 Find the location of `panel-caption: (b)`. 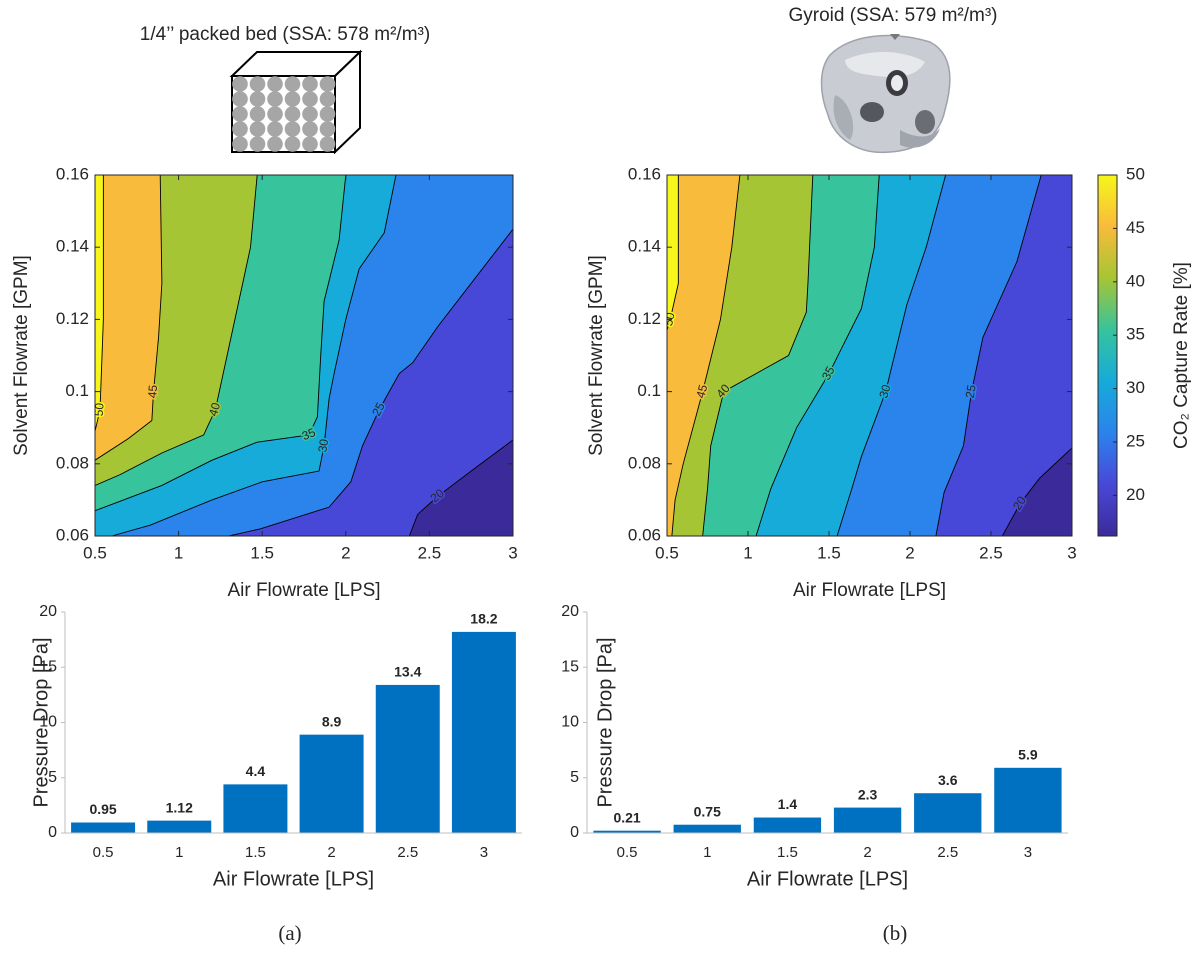

panel-caption: (b) is located at coordinates (895, 933).